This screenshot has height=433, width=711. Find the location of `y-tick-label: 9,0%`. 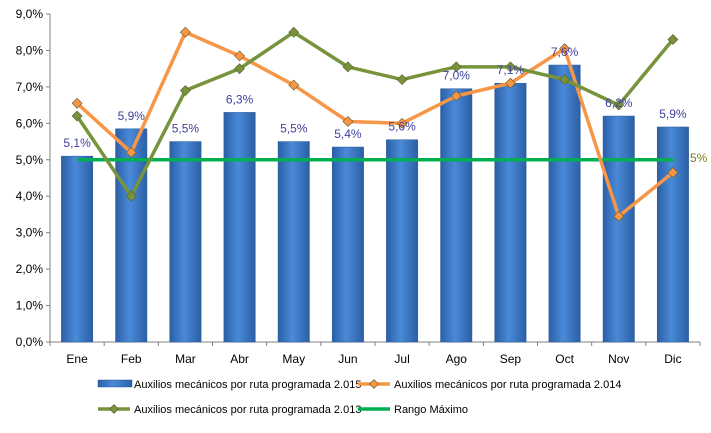

y-tick-label: 9,0% is located at coordinates (30, 14).